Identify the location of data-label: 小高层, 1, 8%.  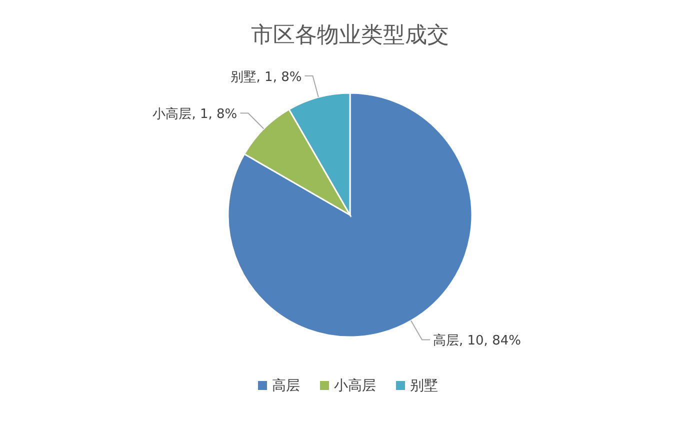
(195, 114).